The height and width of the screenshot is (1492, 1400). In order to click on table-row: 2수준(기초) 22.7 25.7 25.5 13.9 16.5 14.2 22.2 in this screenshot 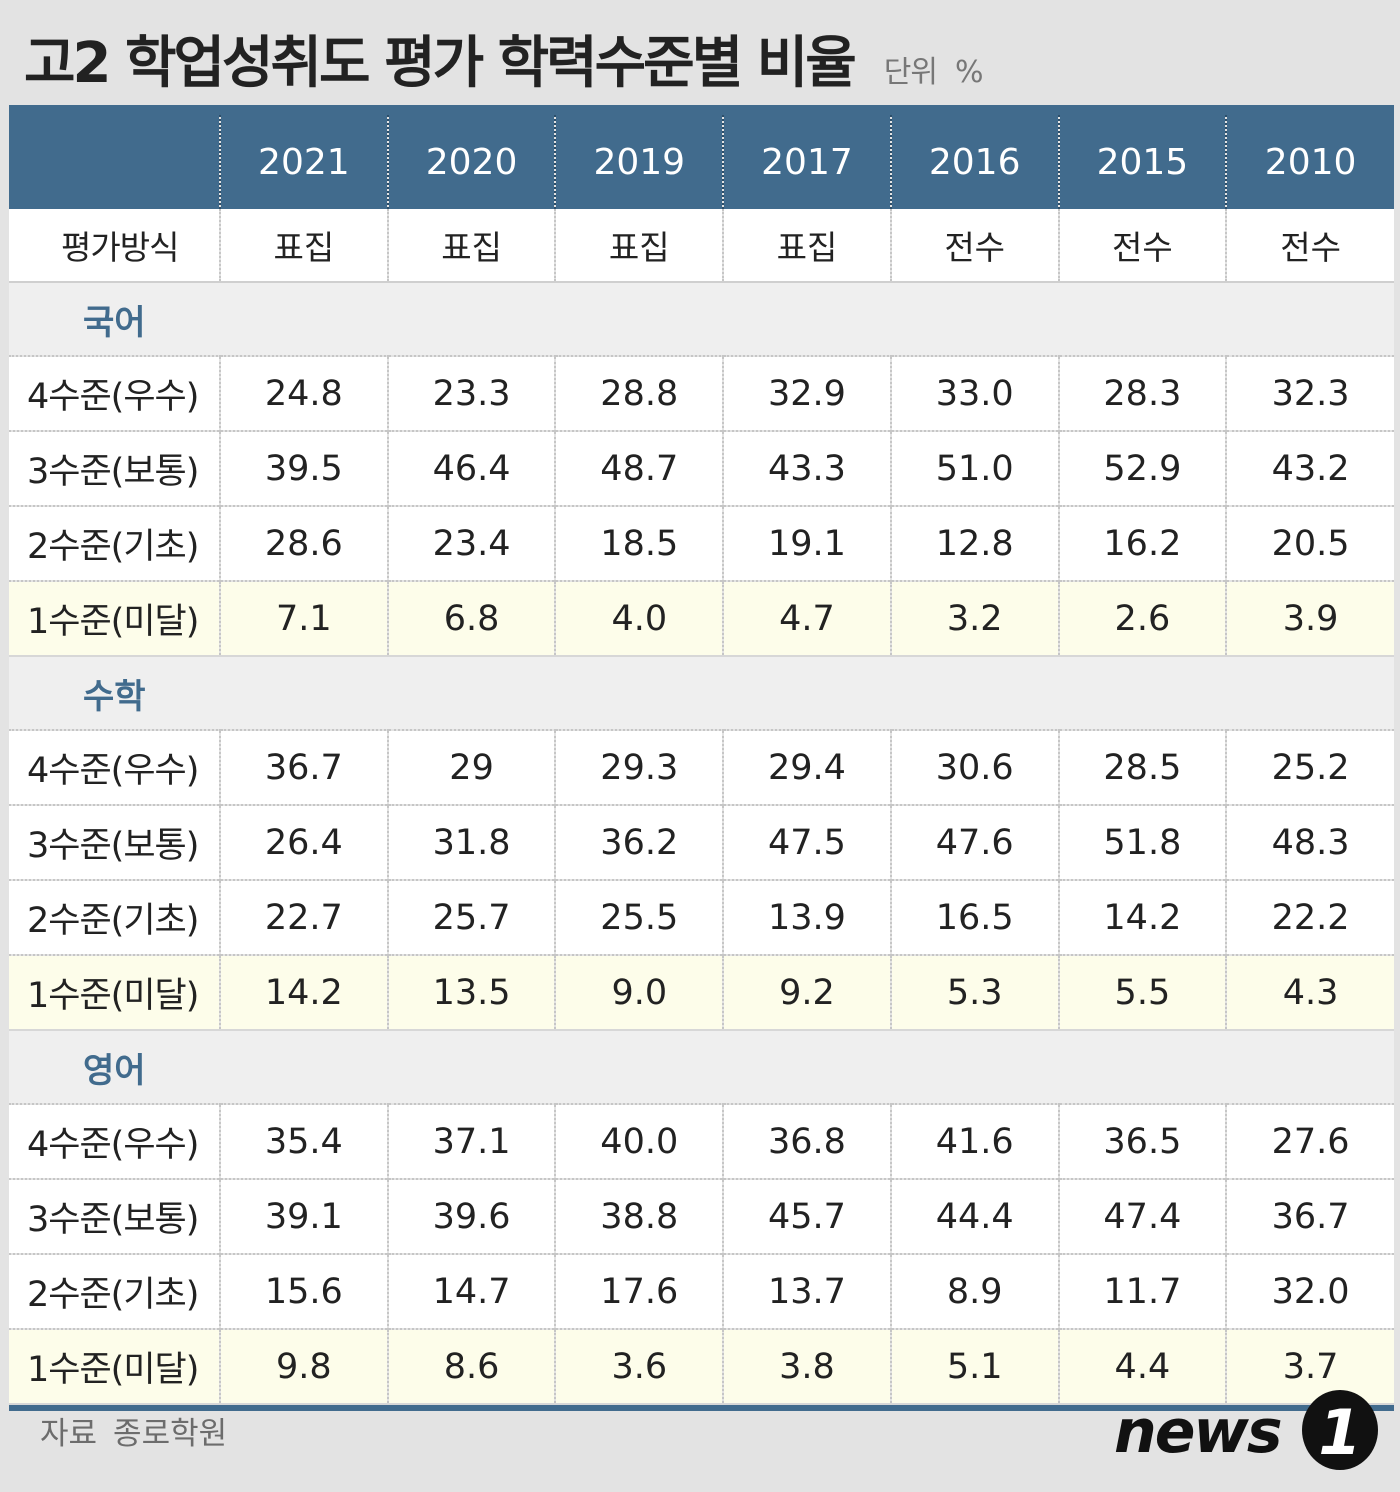, I will do `click(701, 917)`.